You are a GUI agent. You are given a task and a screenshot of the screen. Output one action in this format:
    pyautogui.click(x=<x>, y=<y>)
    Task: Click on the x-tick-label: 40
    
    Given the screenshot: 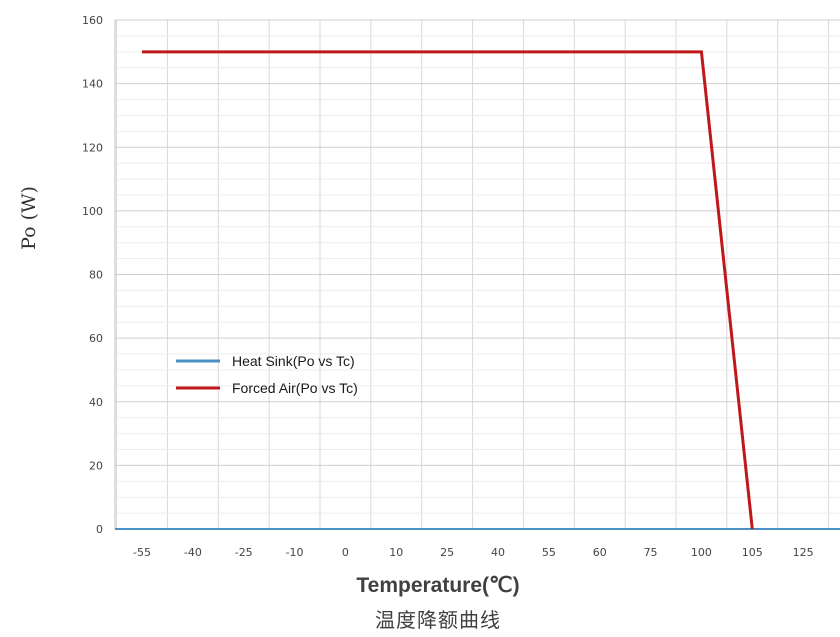 What is the action you would take?
    pyautogui.click(x=498, y=552)
    